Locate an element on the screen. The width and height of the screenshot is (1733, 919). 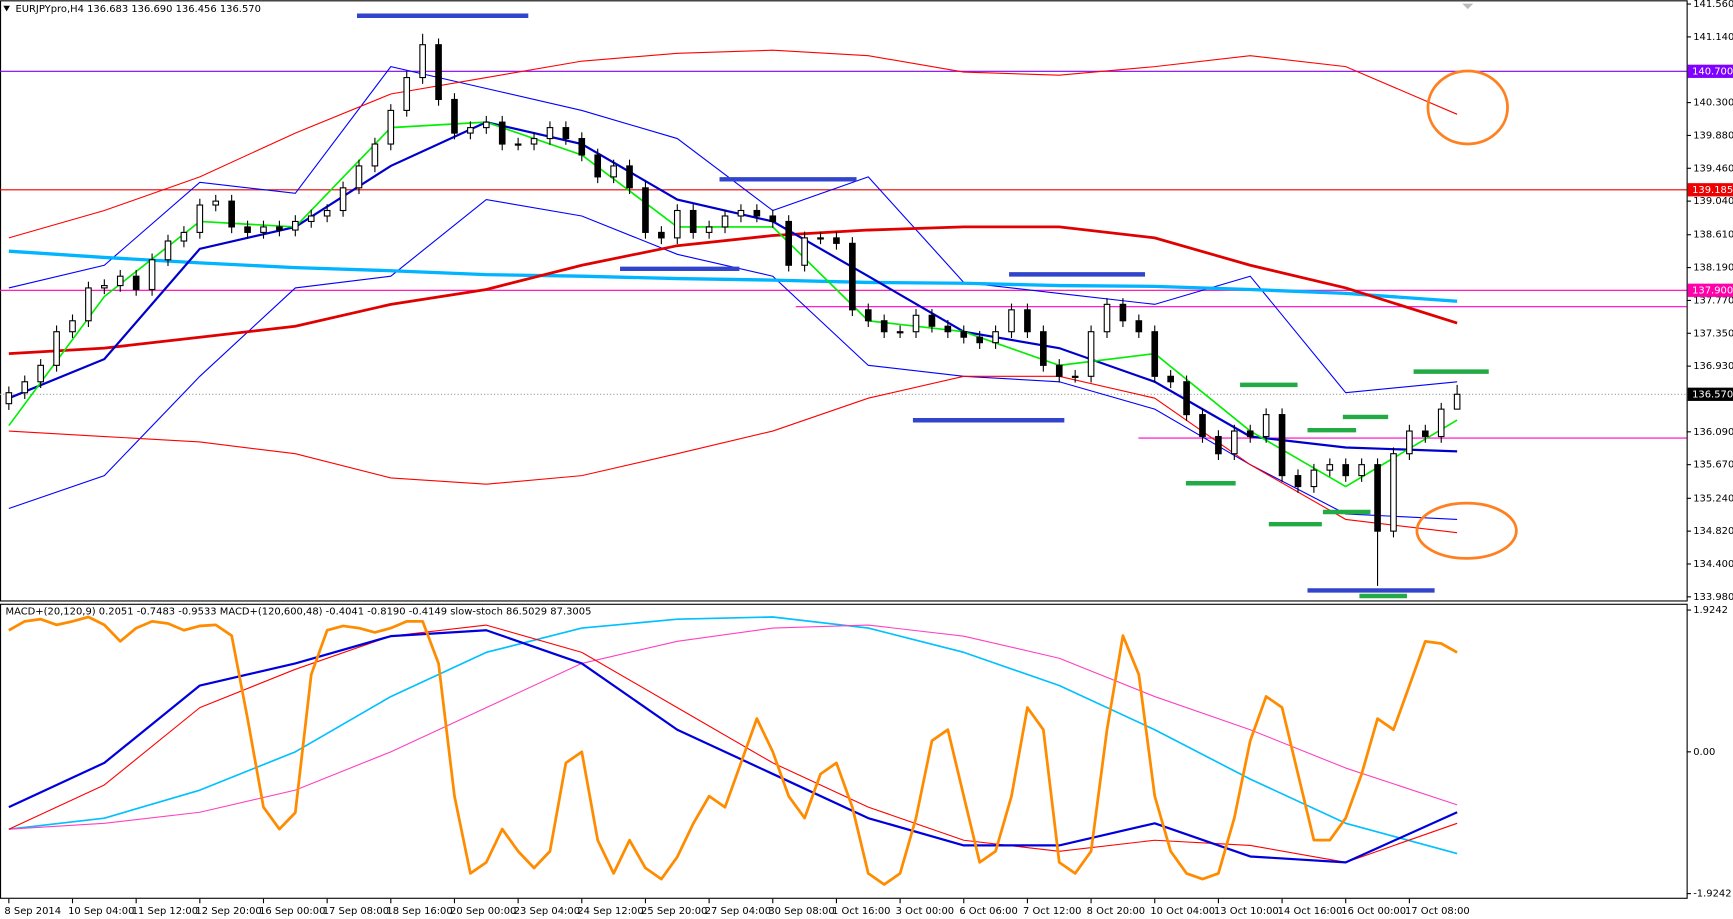
x-tick-label: 30 Sep 08:00 is located at coordinates (801, 911).